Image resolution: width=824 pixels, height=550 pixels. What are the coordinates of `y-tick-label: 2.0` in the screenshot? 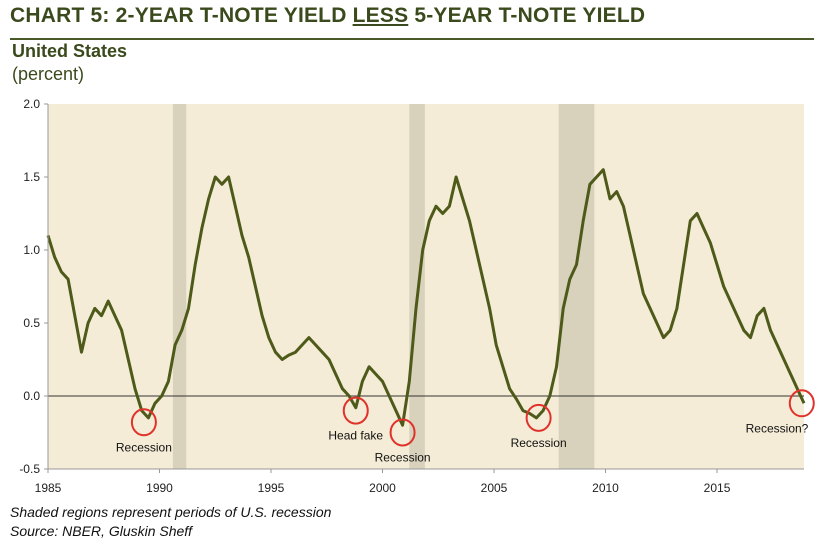 It's located at (31, 104).